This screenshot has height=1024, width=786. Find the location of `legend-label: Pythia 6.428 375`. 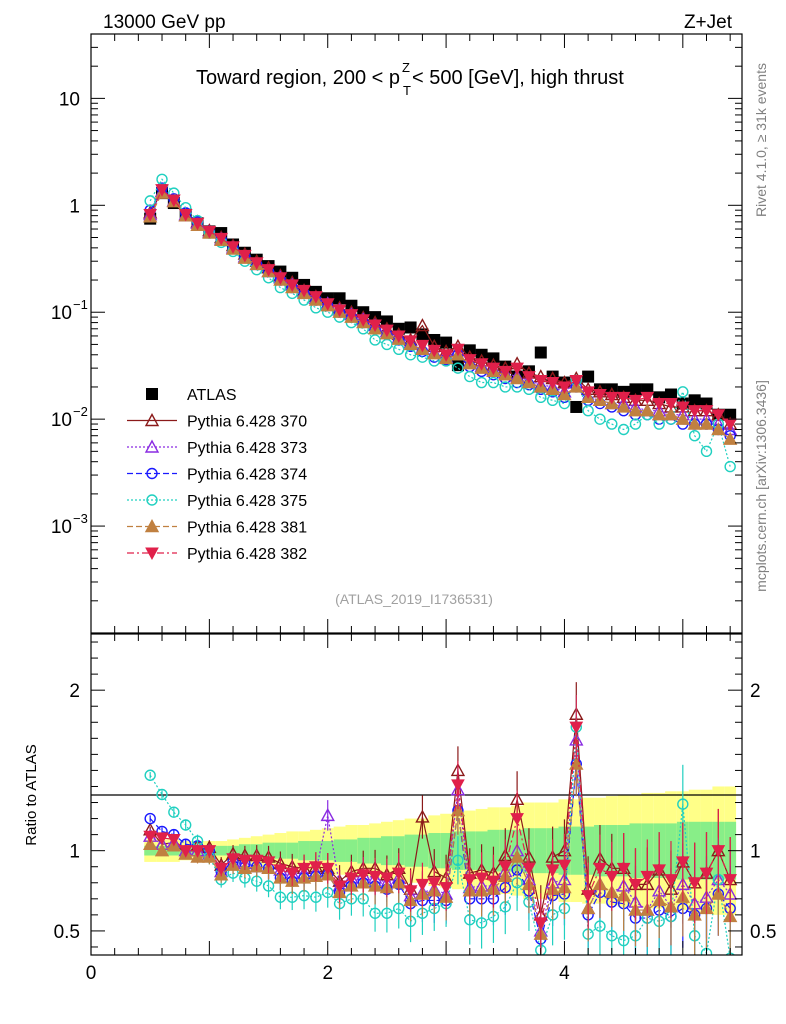

legend-label: Pythia 6.428 375 is located at coordinates (247, 501).